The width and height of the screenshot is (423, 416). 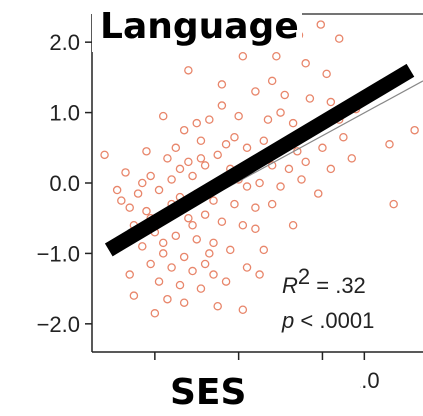 I want to click on r2-symbol: R, so click(x=290, y=285).